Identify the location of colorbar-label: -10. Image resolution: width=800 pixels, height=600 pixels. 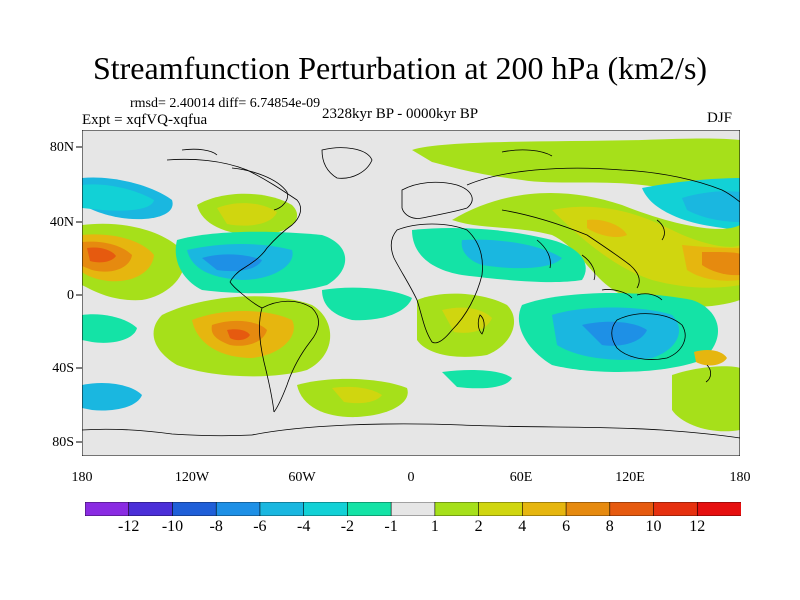
(172, 526).